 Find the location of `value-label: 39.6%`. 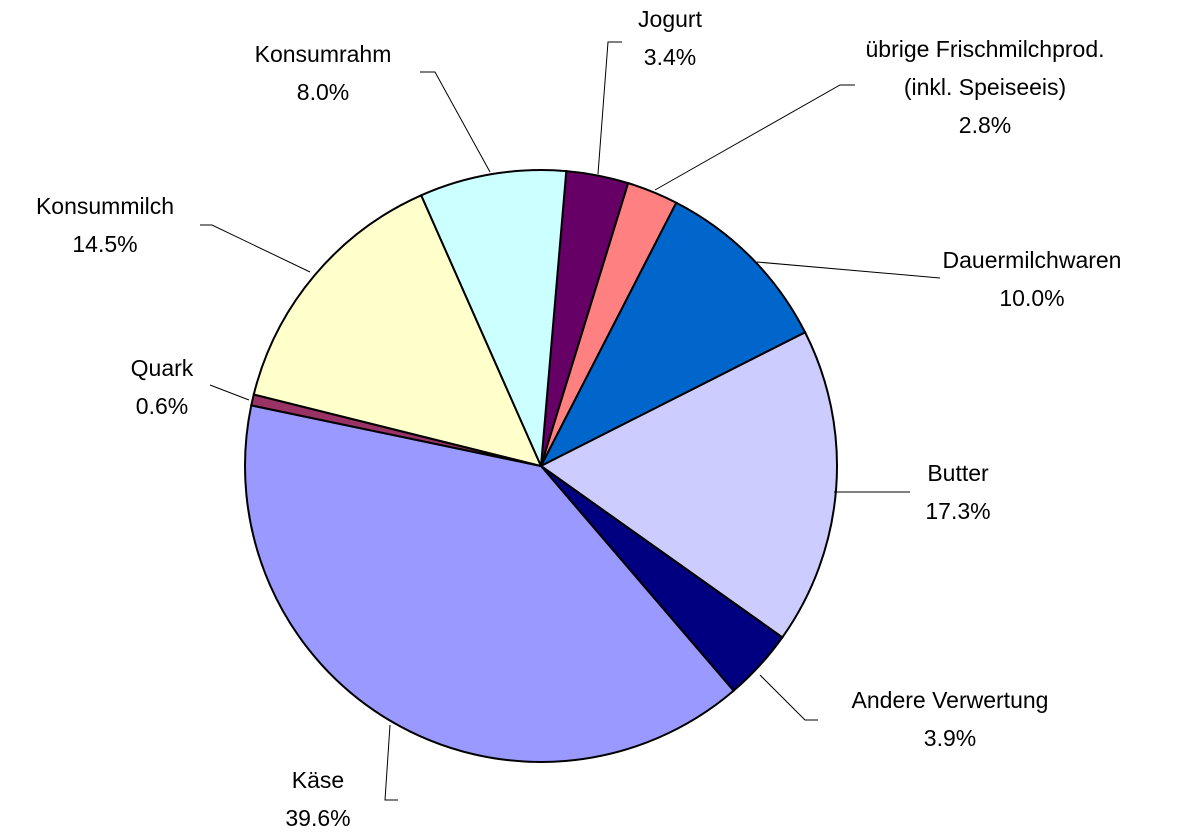

value-label: 39.6% is located at coordinates (318, 818).